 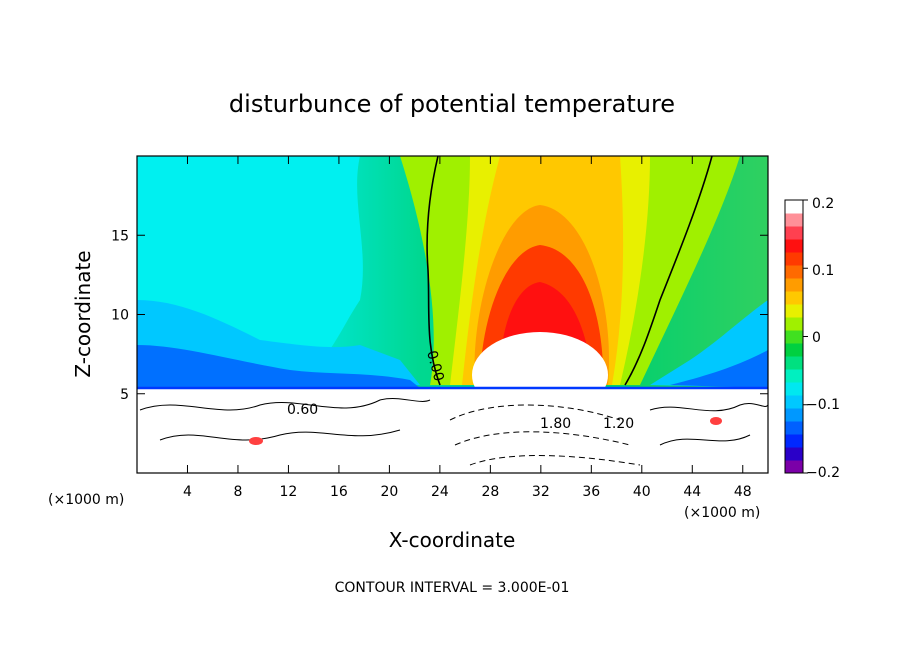 I want to click on colorbar-tick-label: −0.2, so click(x=823, y=473).